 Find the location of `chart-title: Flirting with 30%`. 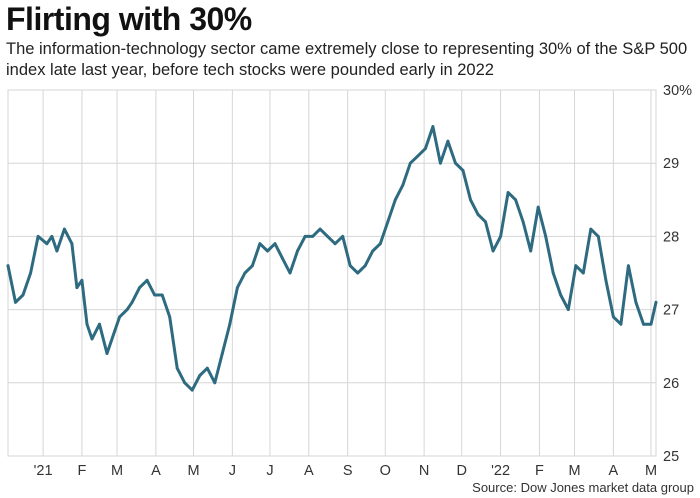

chart-title: Flirting with 30% is located at coordinates (129, 19).